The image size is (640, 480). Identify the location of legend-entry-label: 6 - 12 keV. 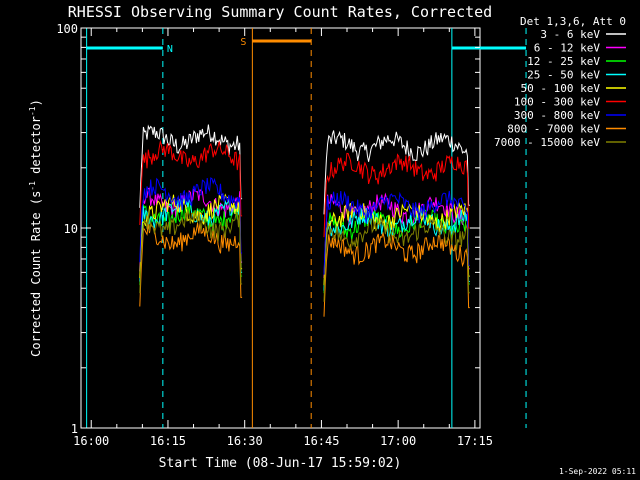
(567, 48).